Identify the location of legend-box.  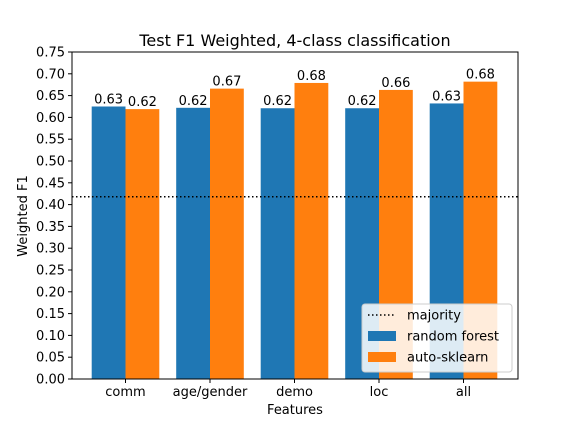
(437, 338).